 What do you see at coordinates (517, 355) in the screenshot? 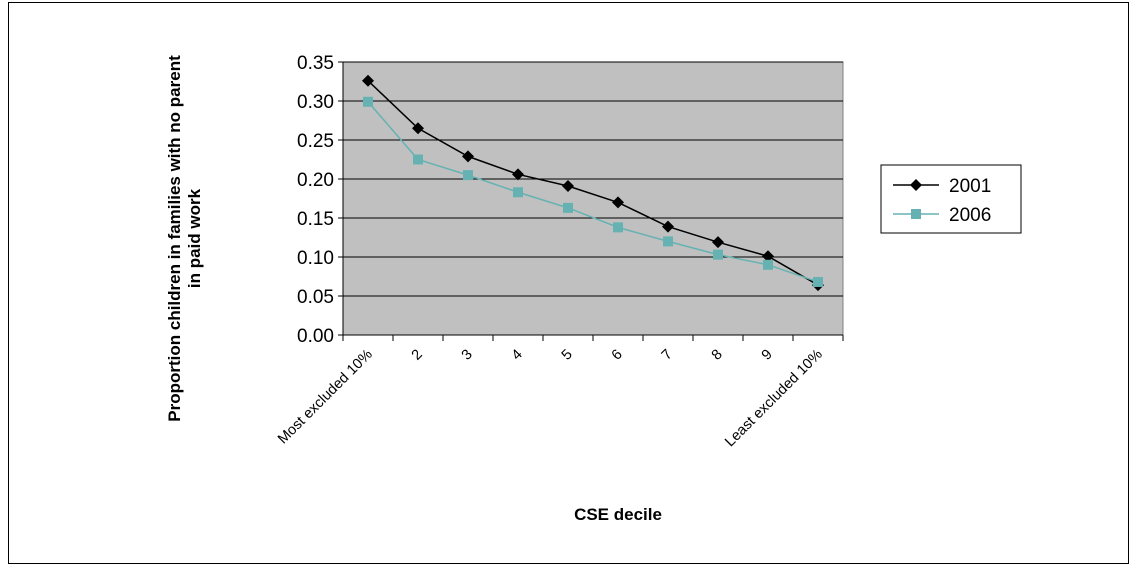
I see `x-tick-label: 4` at bounding box center [517, 355].